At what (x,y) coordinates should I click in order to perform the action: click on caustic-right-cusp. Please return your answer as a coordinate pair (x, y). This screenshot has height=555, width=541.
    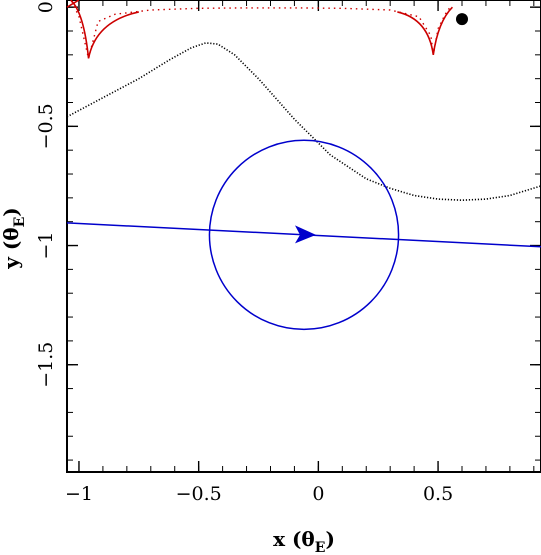
    Looking at the image, I should click on (425, 30).